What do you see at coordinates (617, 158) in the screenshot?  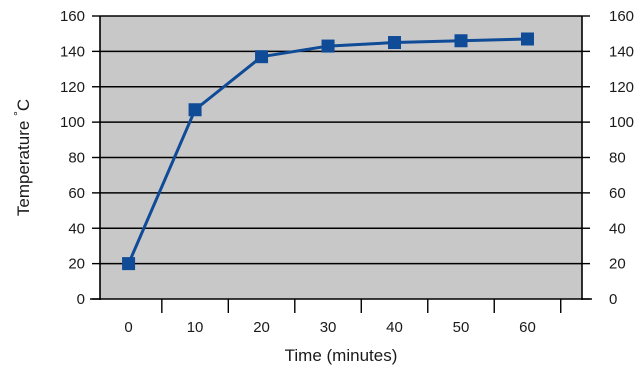 I see `y-tick-label-right: 80` at bounding box center [617, 158].